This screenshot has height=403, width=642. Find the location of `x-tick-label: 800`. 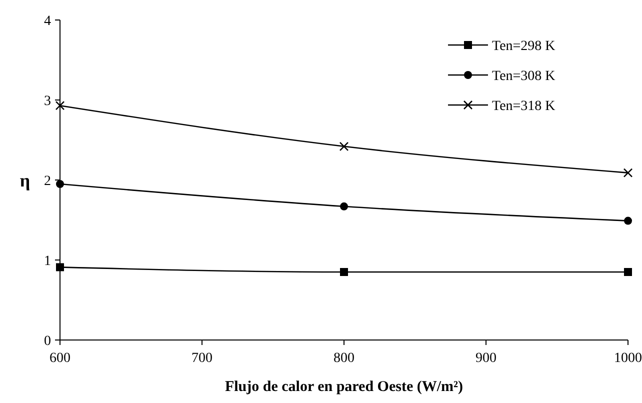

x-tick-label: 800 is located at coordinates (344, 358).